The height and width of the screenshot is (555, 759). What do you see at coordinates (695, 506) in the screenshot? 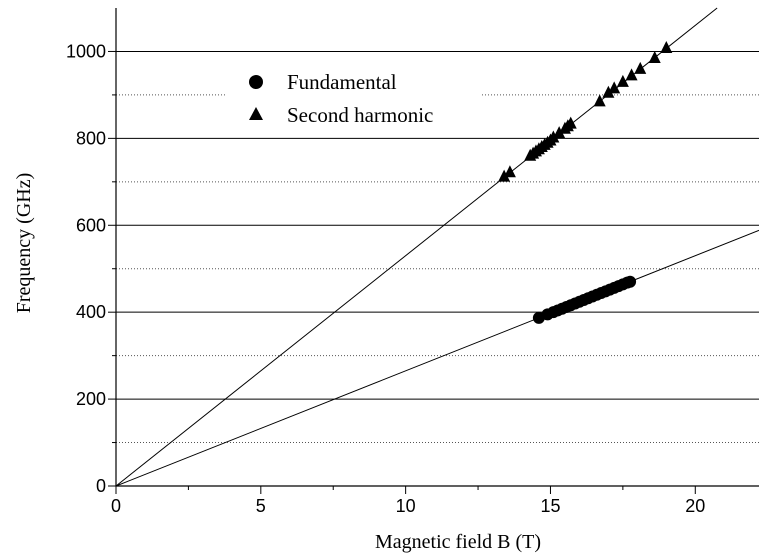
I see `x-tick-label: 20` at bounding box center [695, 506].